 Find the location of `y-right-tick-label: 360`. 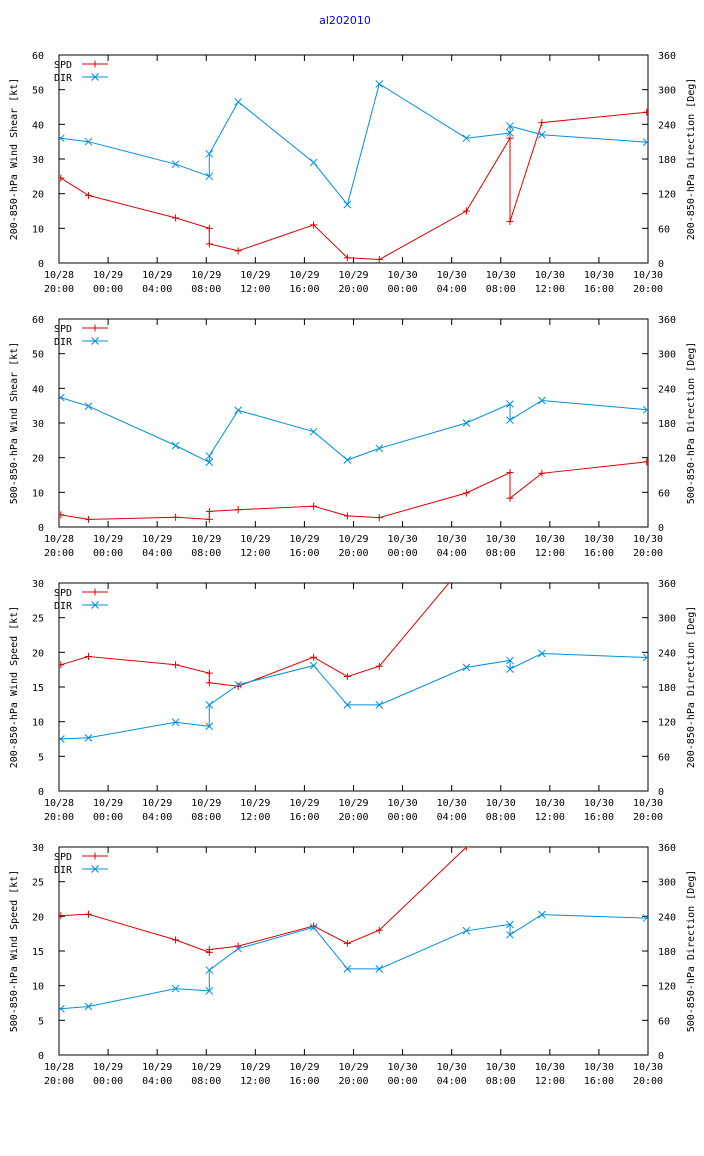

y-right-tick-label: 360 is located at coordinates (667, 584).